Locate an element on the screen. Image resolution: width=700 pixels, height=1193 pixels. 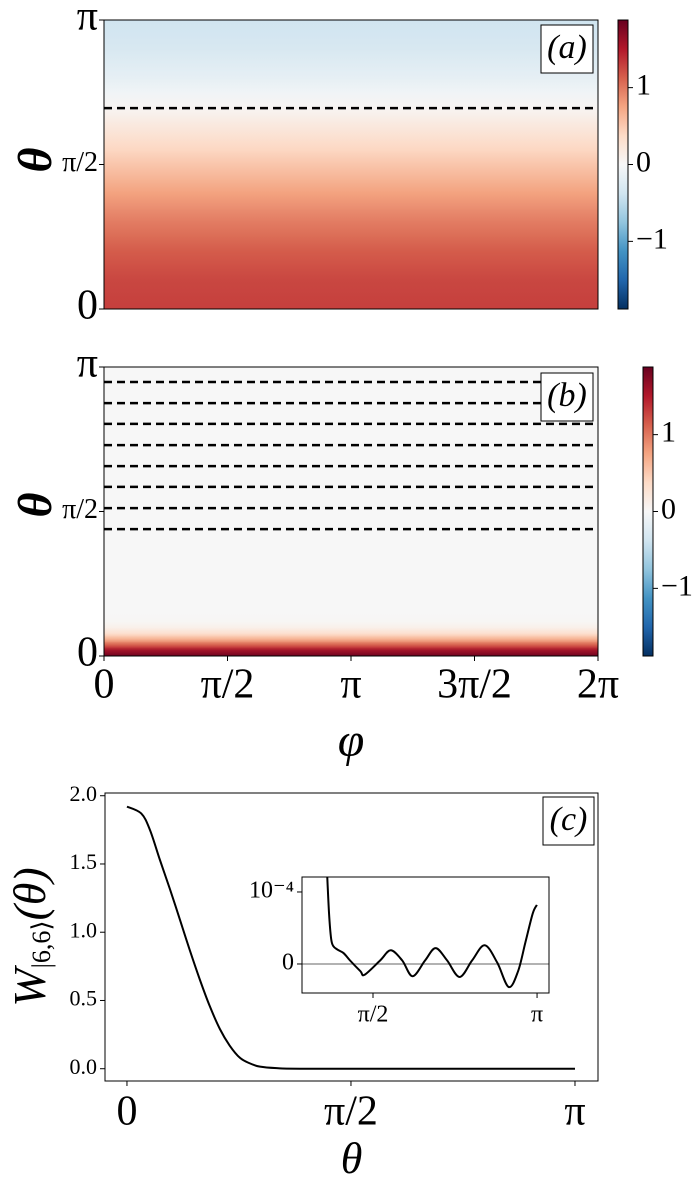
inset-background is located at coordinates (425, 935).